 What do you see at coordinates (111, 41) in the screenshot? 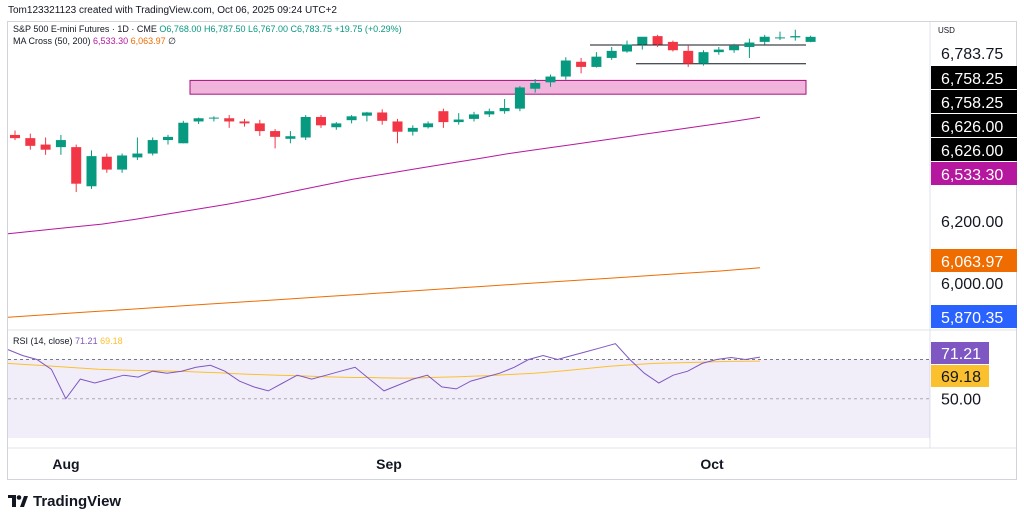
I see `ma-fast-value: 6,533.30` at bounding box center [111, 41].